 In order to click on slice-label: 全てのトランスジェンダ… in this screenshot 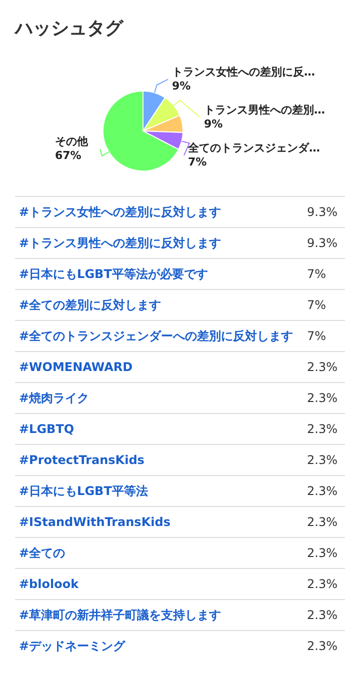, I will do `click(253, 147)`.